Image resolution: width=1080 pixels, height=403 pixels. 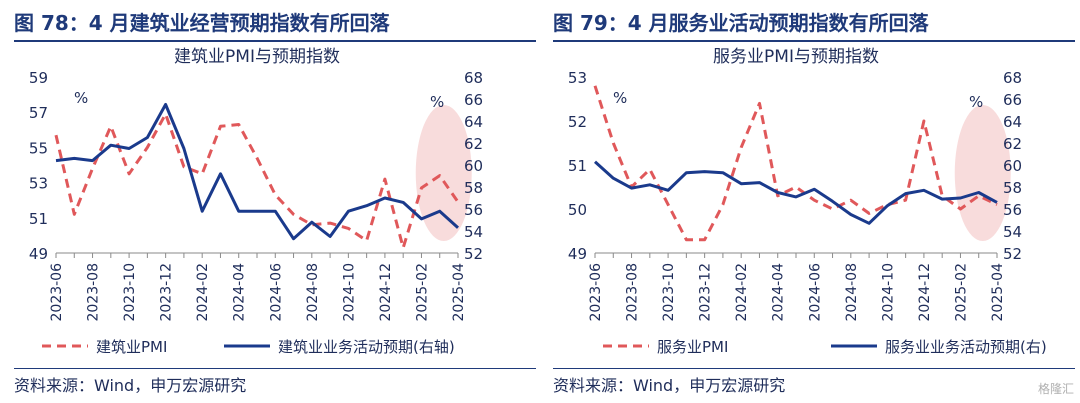 What do you see at coordinates (966, 347) in the screenshot?
I see `legend-label: 服务业业务活动预期(右)` at bounding box center [966, 347].